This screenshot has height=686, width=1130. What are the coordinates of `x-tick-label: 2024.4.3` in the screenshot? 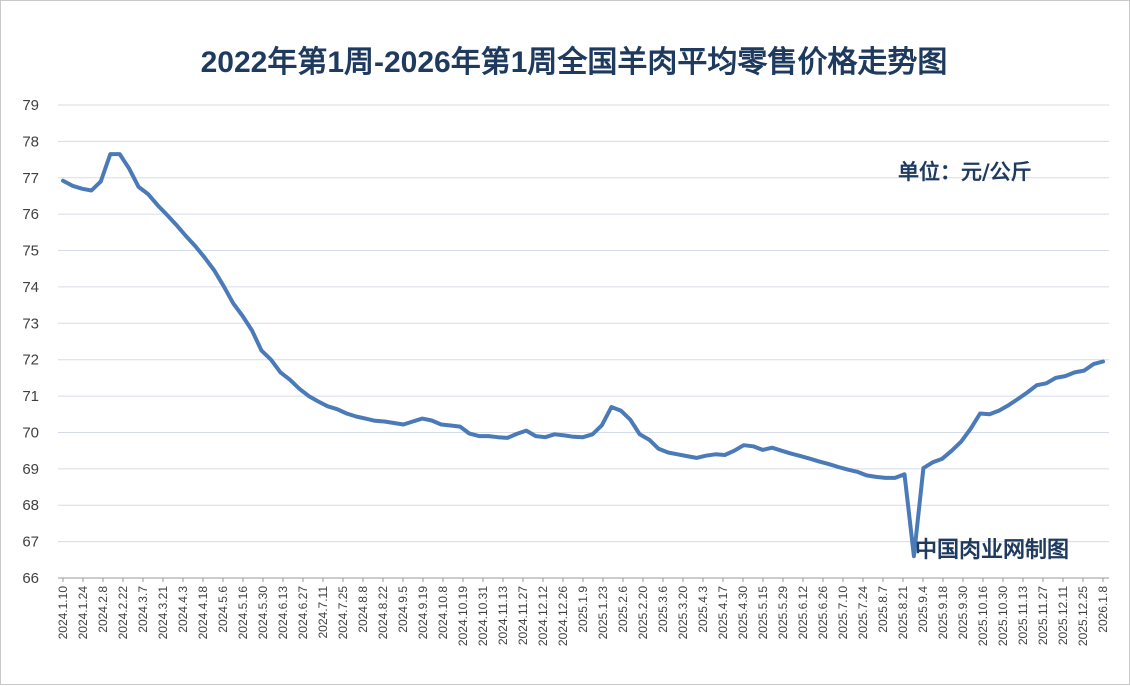 It's located at (183, 609).